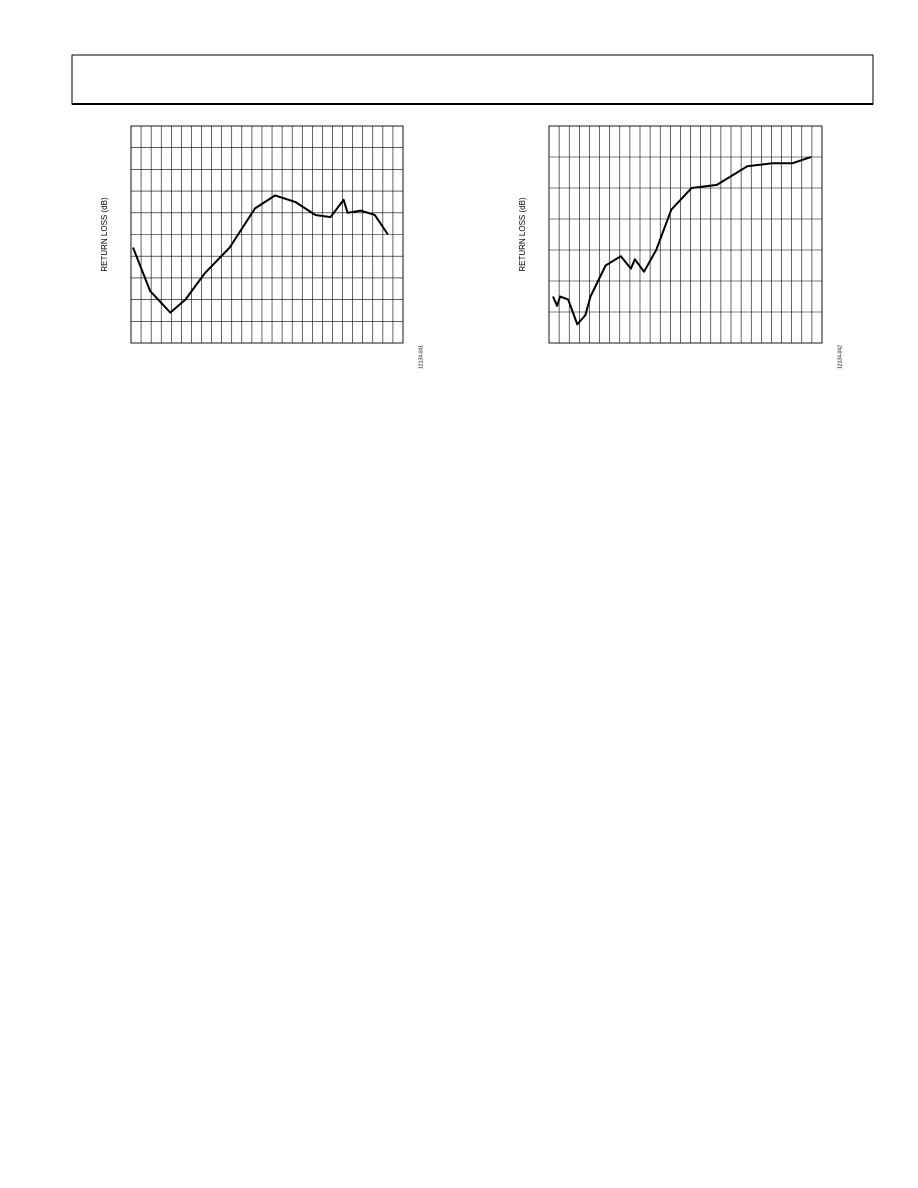 The image size is (918, 1188). What do you see at coordinates (840, 357) in the screenshot?
I see `figure-id: 12134-042` at bounding box center [840, 357].